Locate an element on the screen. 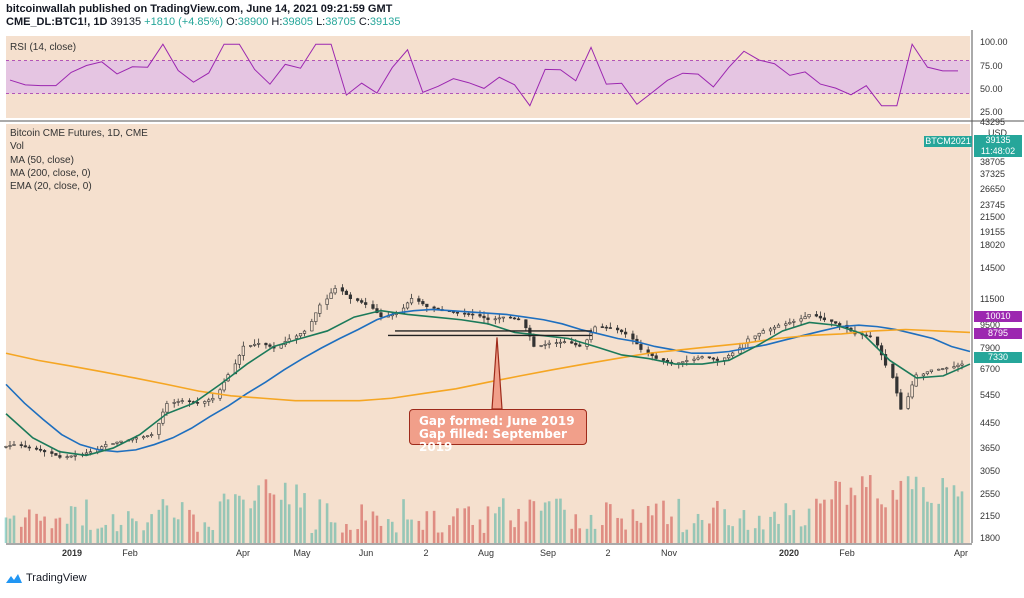 This screenshot has height=598, width=1024. time-tick: Apr is located at coordinates (243, 553).